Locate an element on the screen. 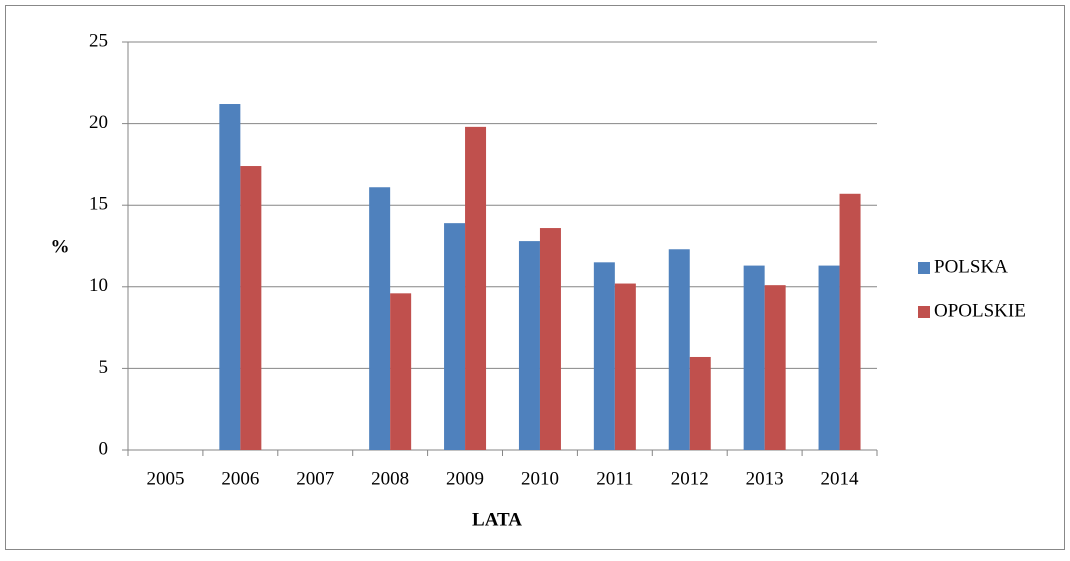 This screenshot has height=561, width=1070. y-tick-label: 0 is located at coordinates (104, 448).